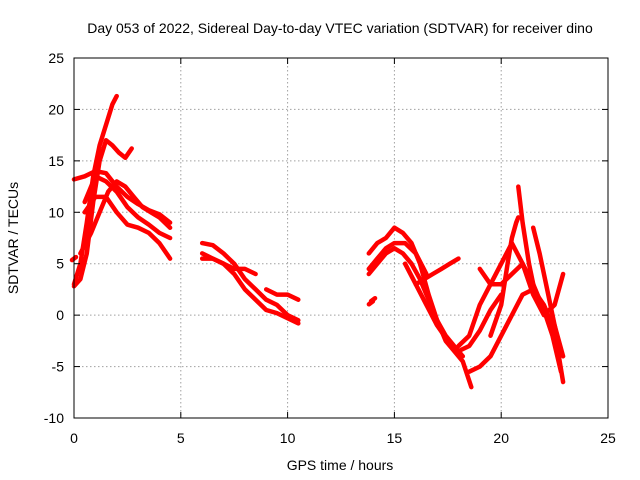 Image resolution: width=640 pixels, height=480 pixels. What do you see at coordinates (371, 303) in the screenshot?
I see `data-point` at bounding box center [371, 303].